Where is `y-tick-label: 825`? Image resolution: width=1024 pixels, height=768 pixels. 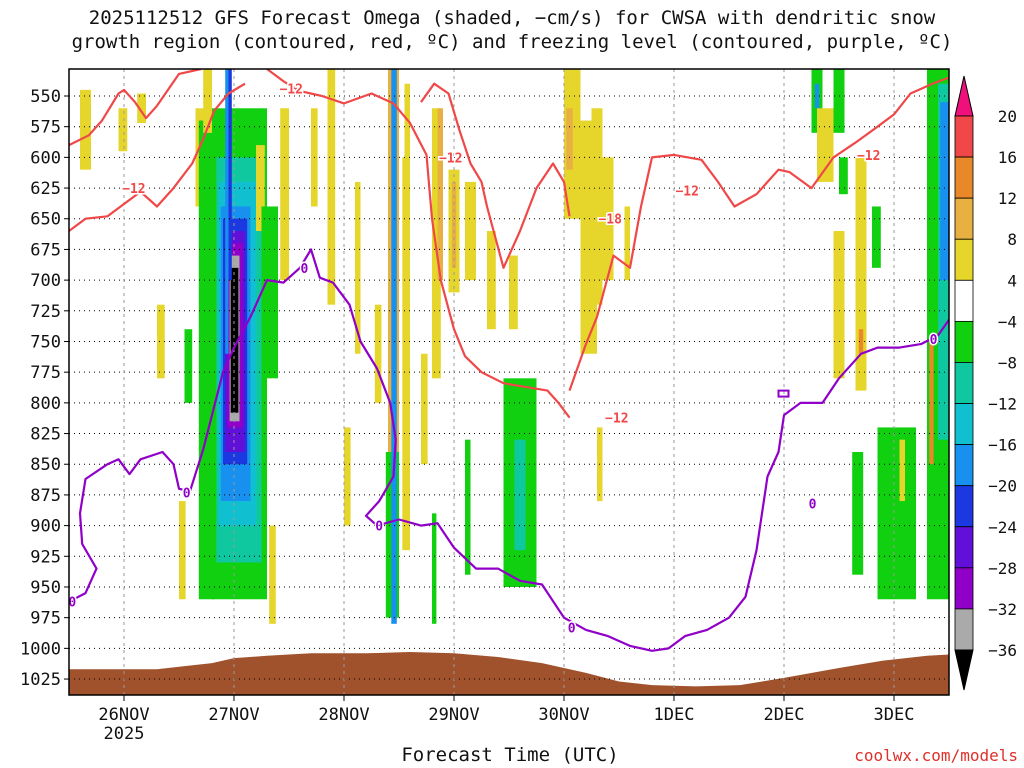 y-tick-label: 825 is located at coordinates (45, 435).